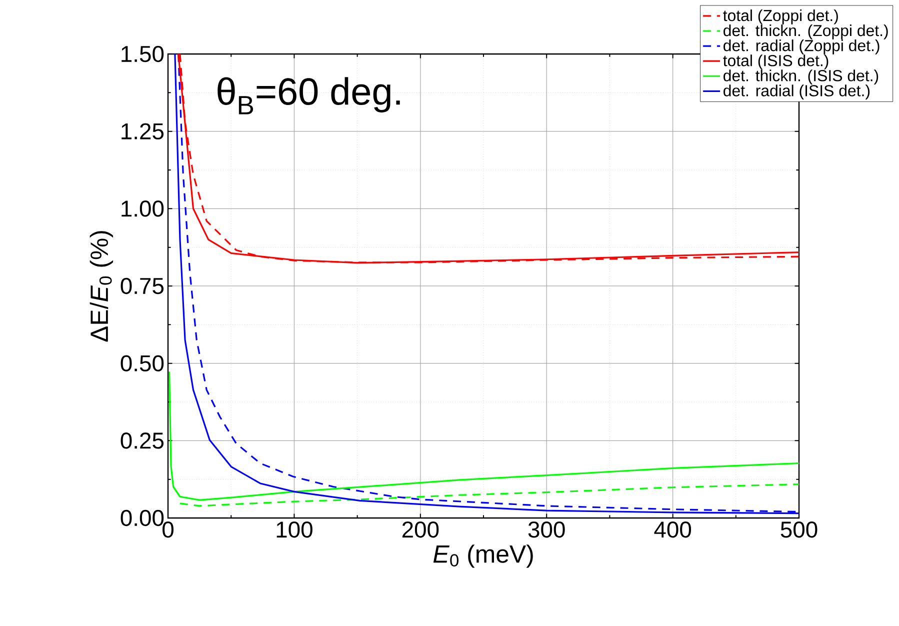 The height and width of the screenshot is (626, 899). What do you see at coordinates (294, 530) in the screenshot?
I see `x-tick-label: 100` at bounding box center [294, 530].